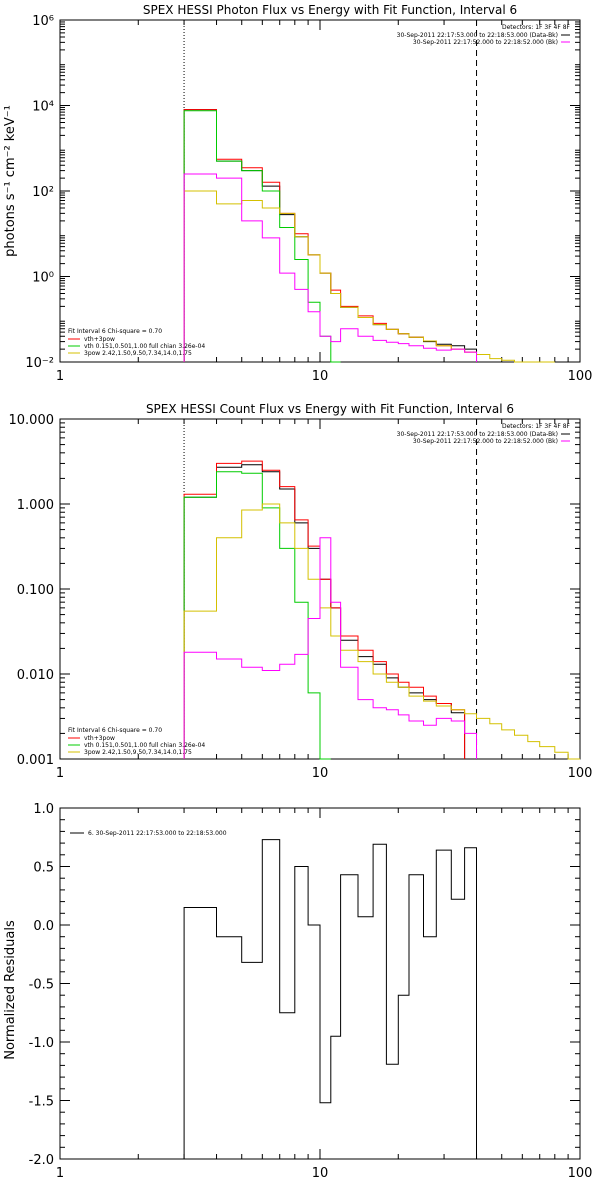 The height and width of the screenshot is (1204, 600). What do you see at coordinates (320, 376) in the screenshot?
I see `photon-flux-x-tick-label: 10` at bounding box center [320, 376].